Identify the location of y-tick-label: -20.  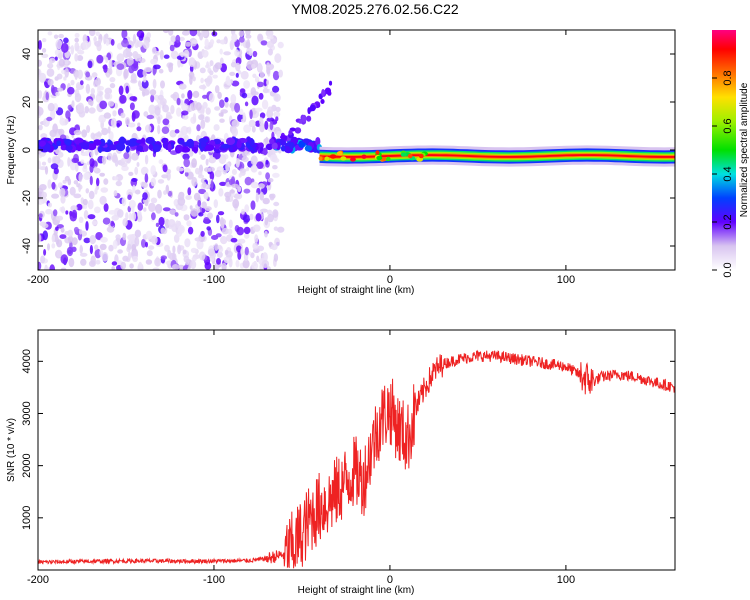
(27, 198).